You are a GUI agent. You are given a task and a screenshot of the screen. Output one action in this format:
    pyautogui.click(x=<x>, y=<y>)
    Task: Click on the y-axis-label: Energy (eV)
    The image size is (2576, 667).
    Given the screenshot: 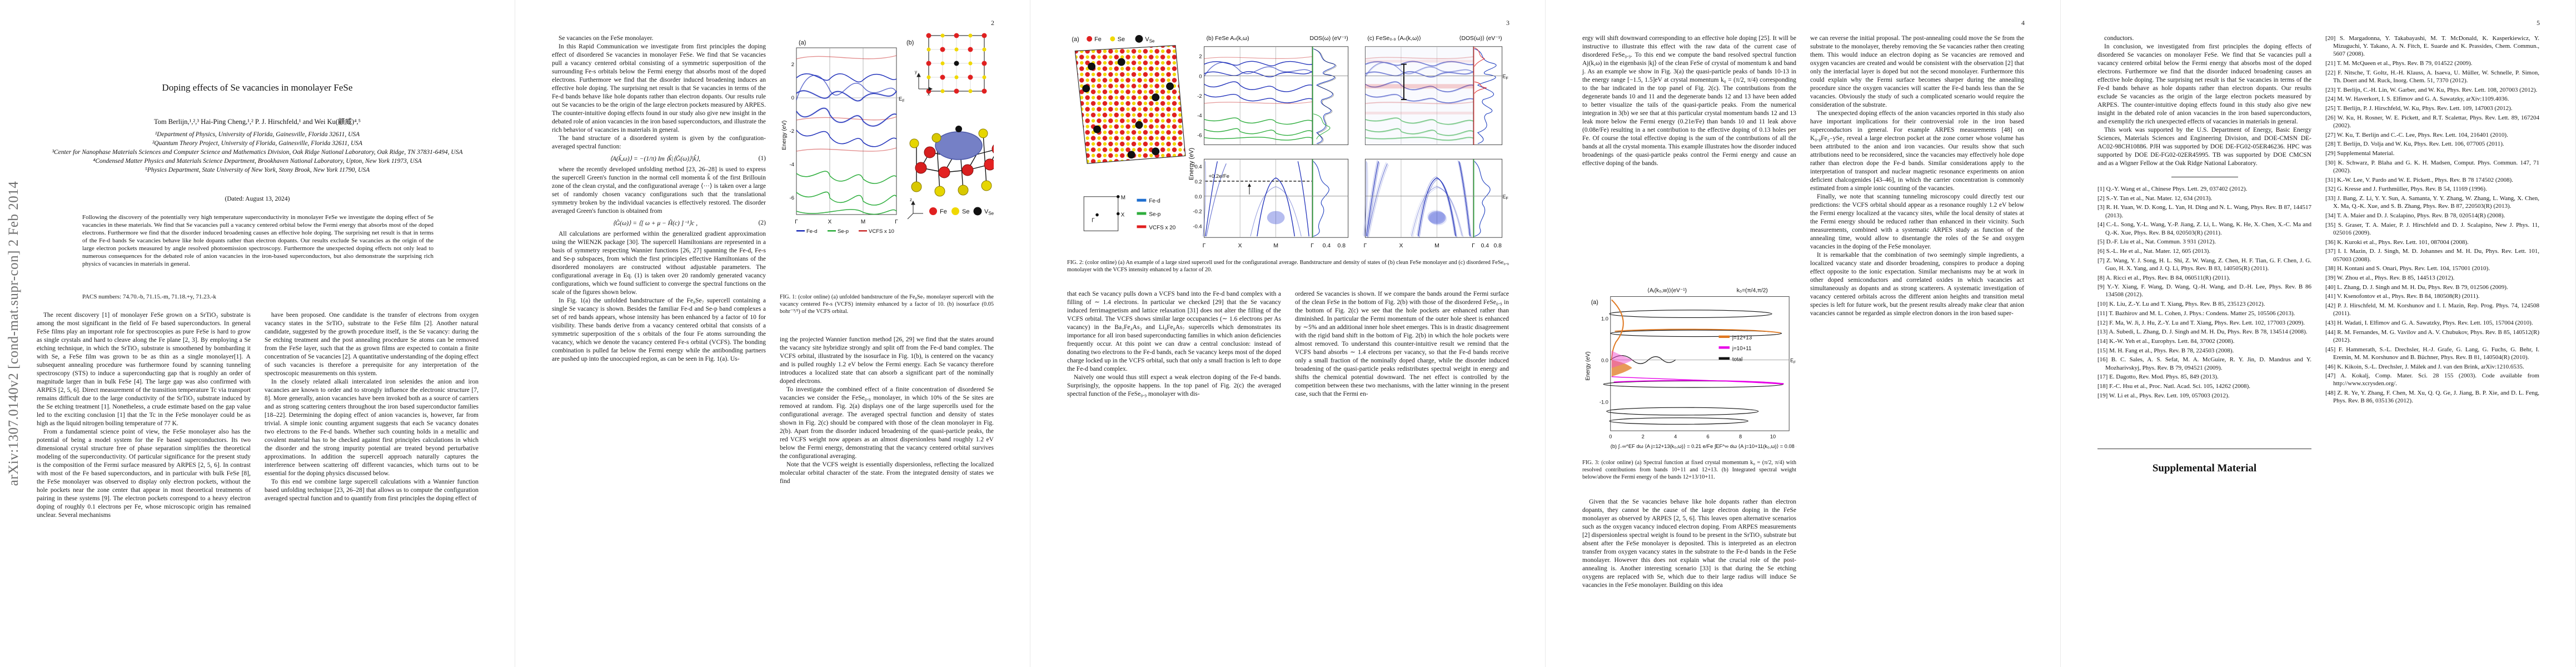 What is the action you would take?
    pyautogui.click(x=1191, y=164)
    